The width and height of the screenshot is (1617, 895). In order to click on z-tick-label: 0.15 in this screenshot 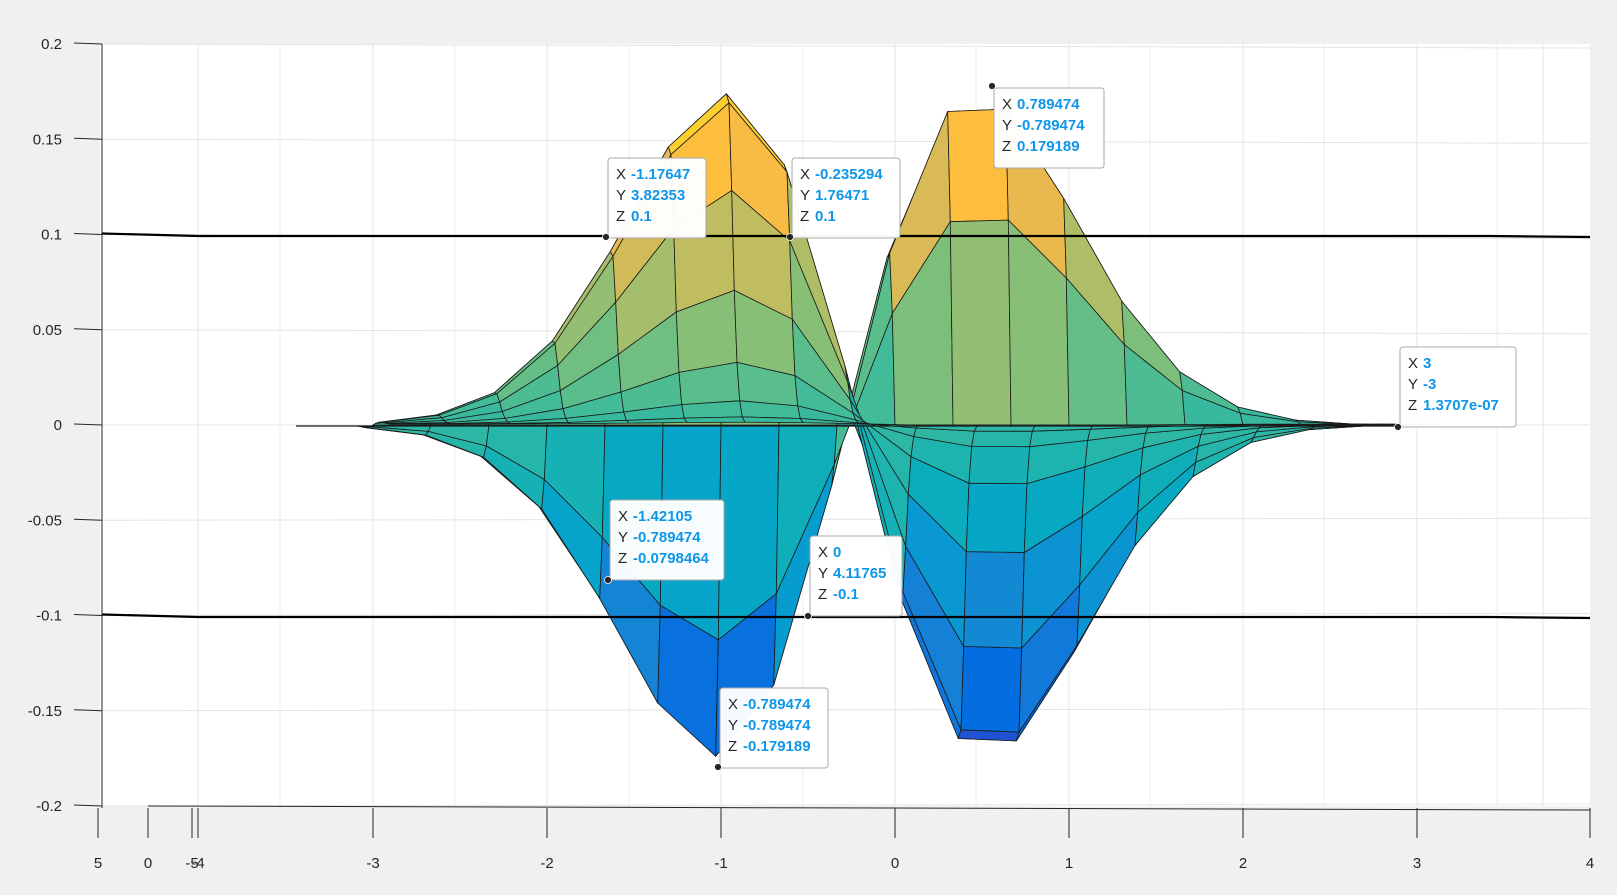, I will do `click(47, 139)`.